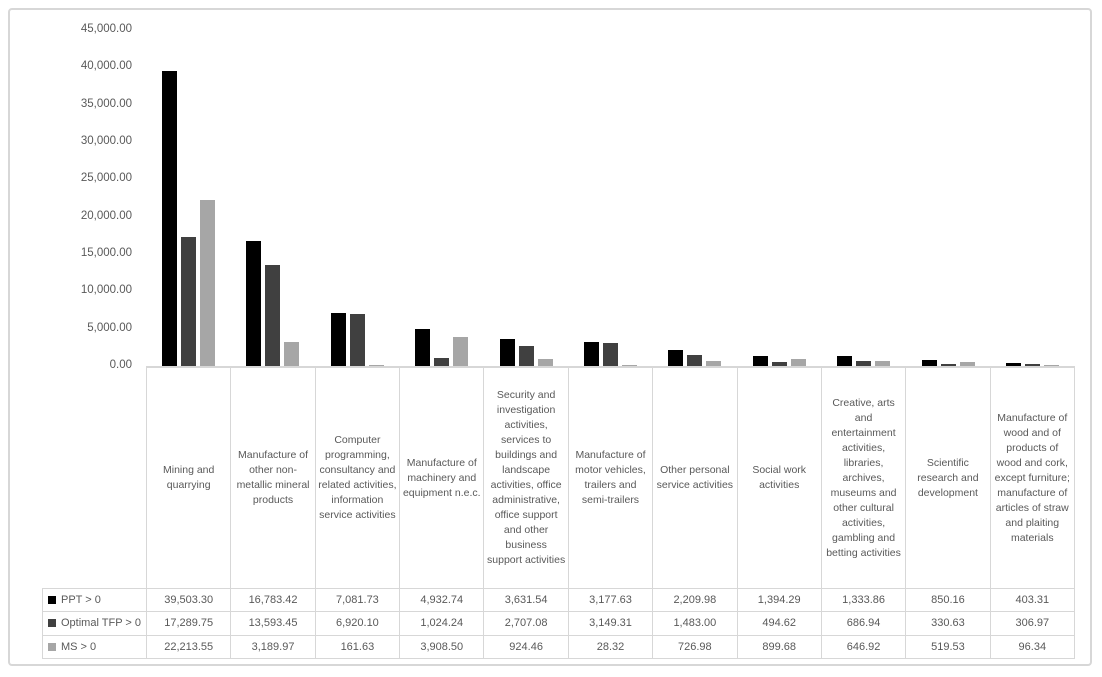  I want to click on legend-cell: PPT > 0, so click(95, 601).